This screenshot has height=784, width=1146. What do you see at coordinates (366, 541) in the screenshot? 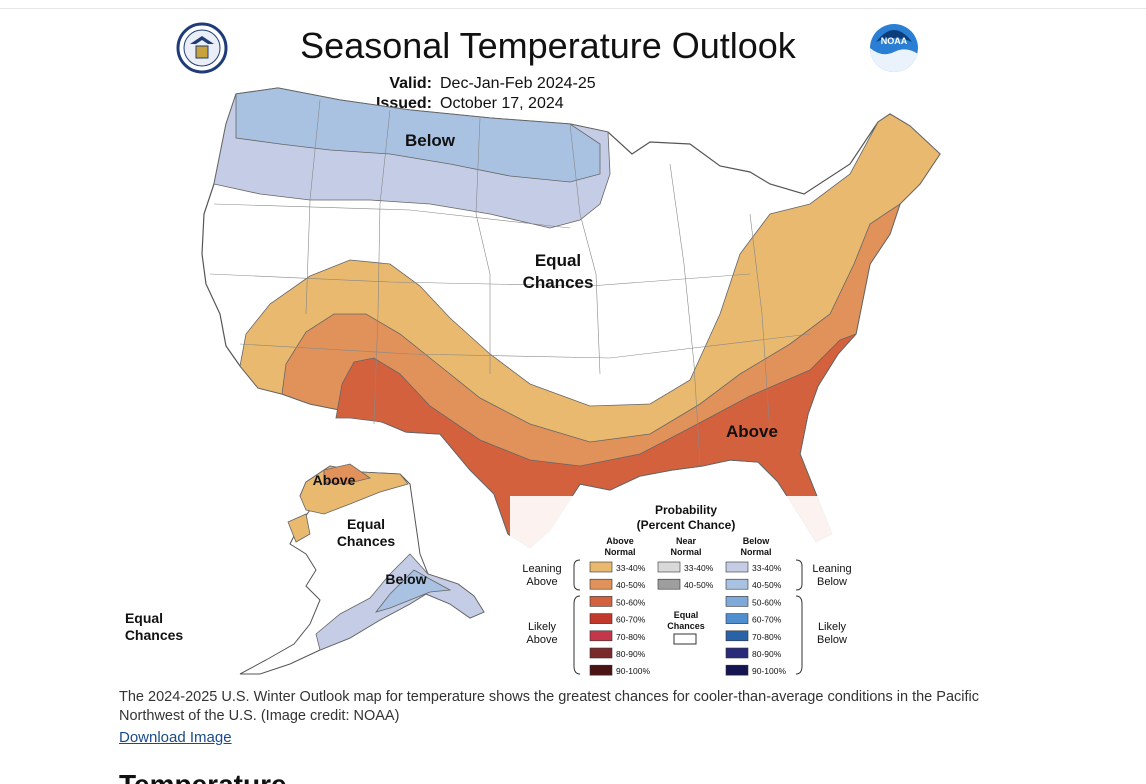
I see `label-alaska-equal-2: Chances` at bounding box center [366, 541].